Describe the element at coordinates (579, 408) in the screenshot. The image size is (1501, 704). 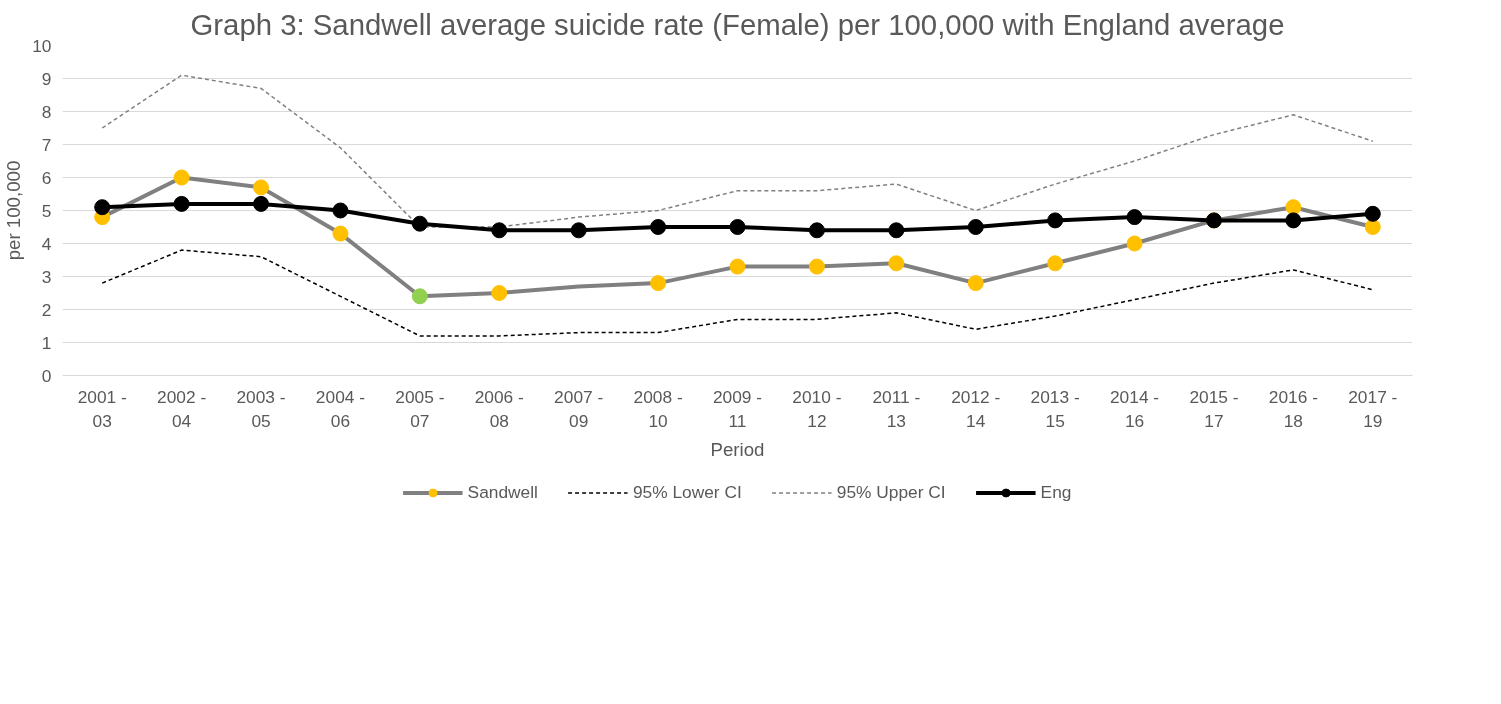
I see `x-tick-label: 2007 - 09` at that location.